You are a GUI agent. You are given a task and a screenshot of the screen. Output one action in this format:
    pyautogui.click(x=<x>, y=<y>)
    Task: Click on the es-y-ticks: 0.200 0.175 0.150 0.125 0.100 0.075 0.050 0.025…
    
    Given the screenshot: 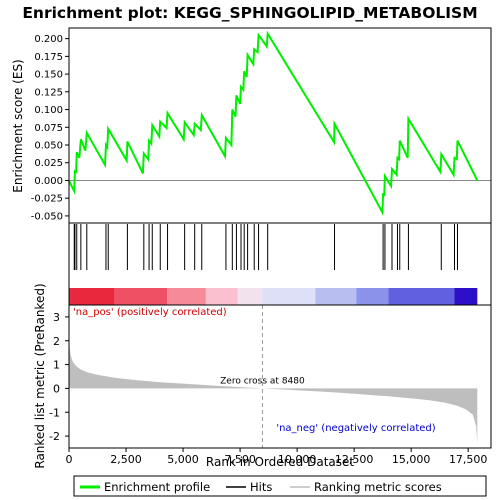 What is the action you would take?
    pyautogui.click(x=50, y=128)
    